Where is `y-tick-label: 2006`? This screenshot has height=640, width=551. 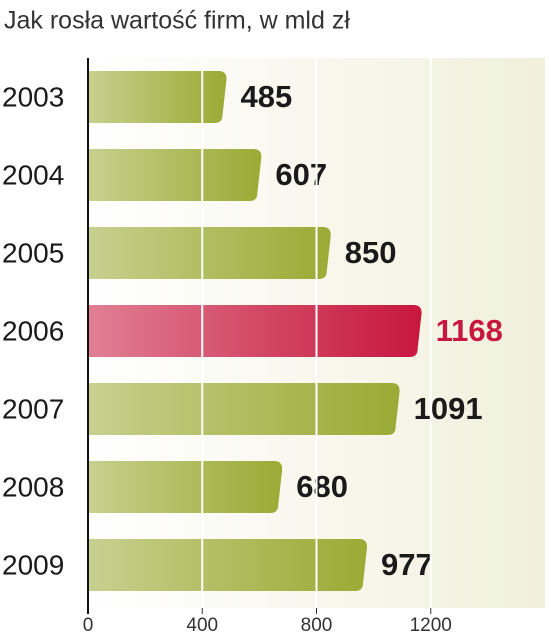 y-tick-label: 2006 is located at coordinates (33, 330).